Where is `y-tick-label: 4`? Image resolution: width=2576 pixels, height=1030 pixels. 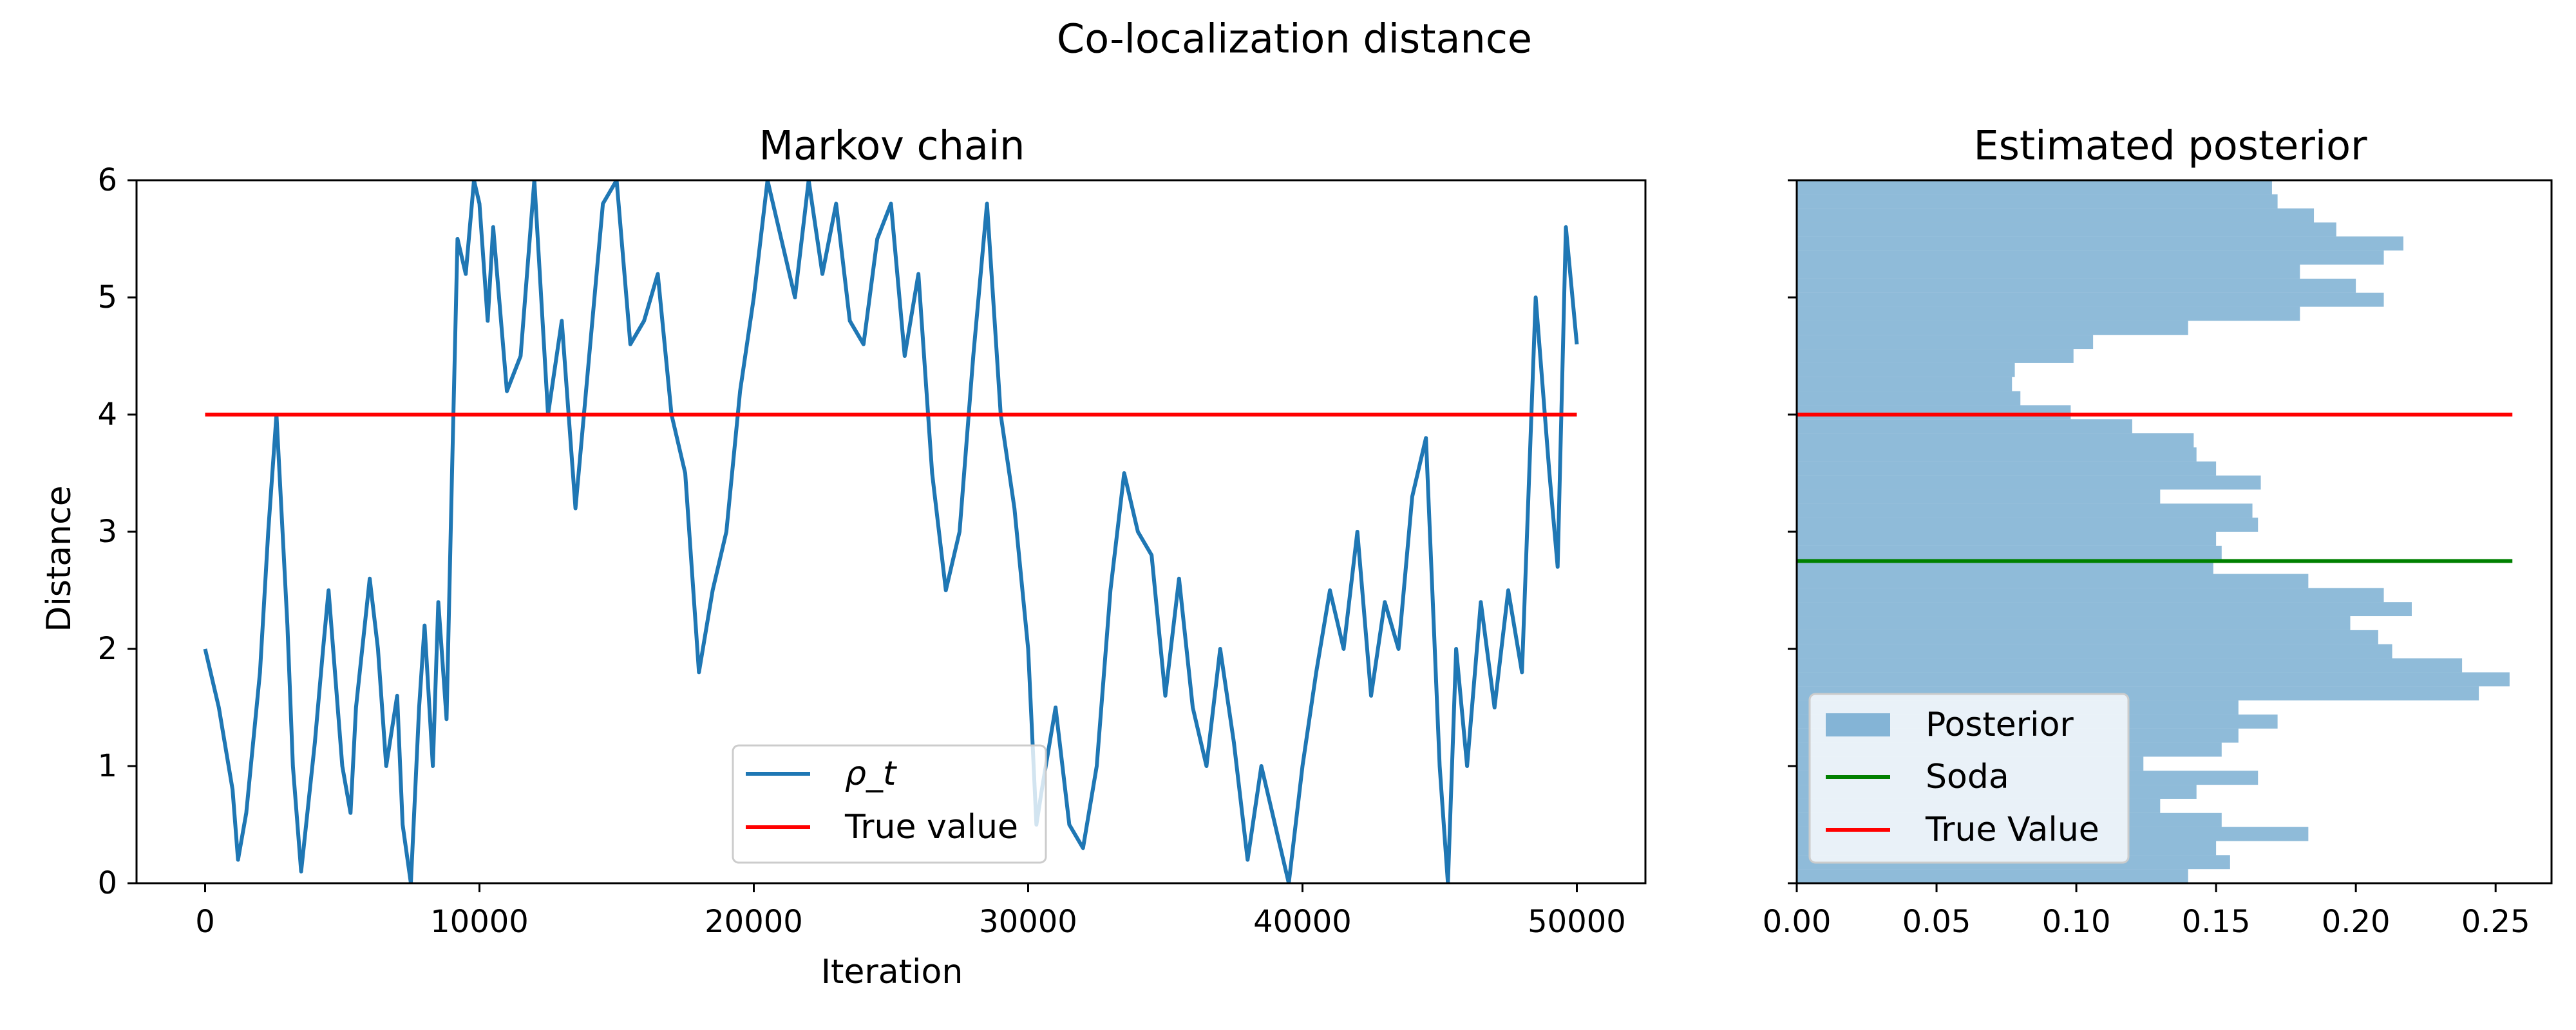 y-tick-label: 4 is located at coordinates (107, 415).